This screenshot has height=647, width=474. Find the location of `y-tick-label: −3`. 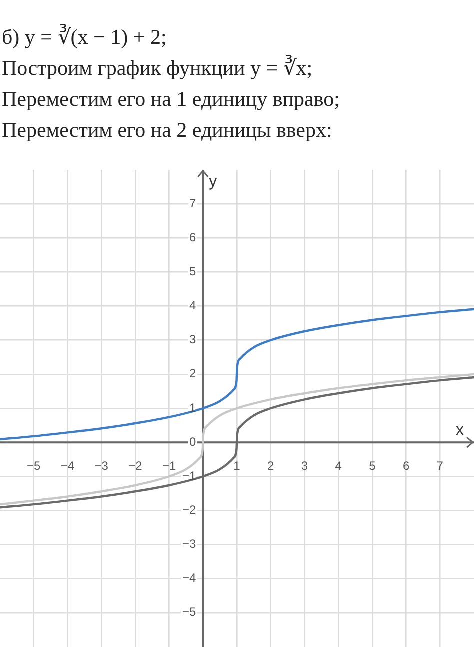

y-tick-label: −3 is located at coordinates (189, 544).